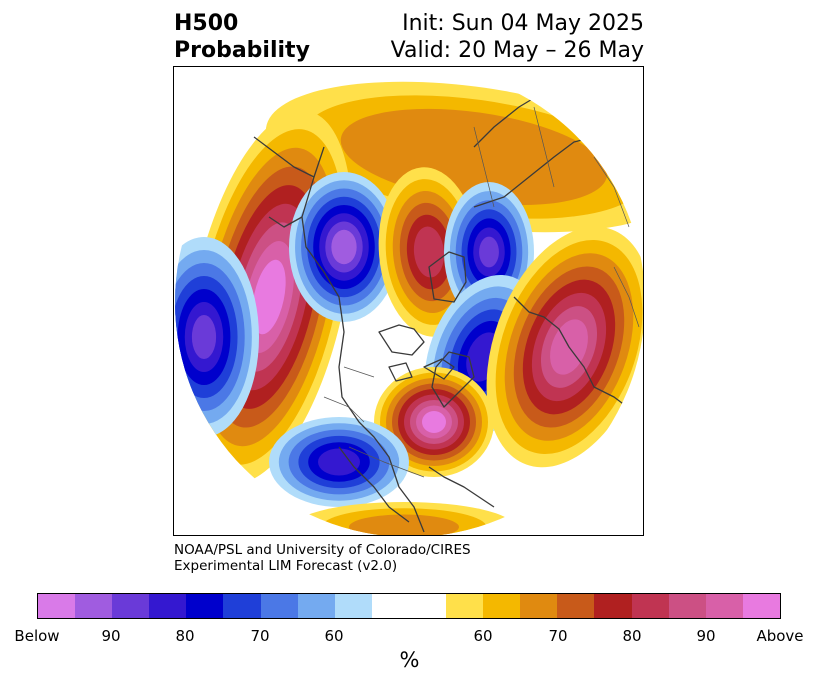  What do you see at coordinates (447, 277) in the screenshot?
I see `greenland` at bounding box center [447, 277].